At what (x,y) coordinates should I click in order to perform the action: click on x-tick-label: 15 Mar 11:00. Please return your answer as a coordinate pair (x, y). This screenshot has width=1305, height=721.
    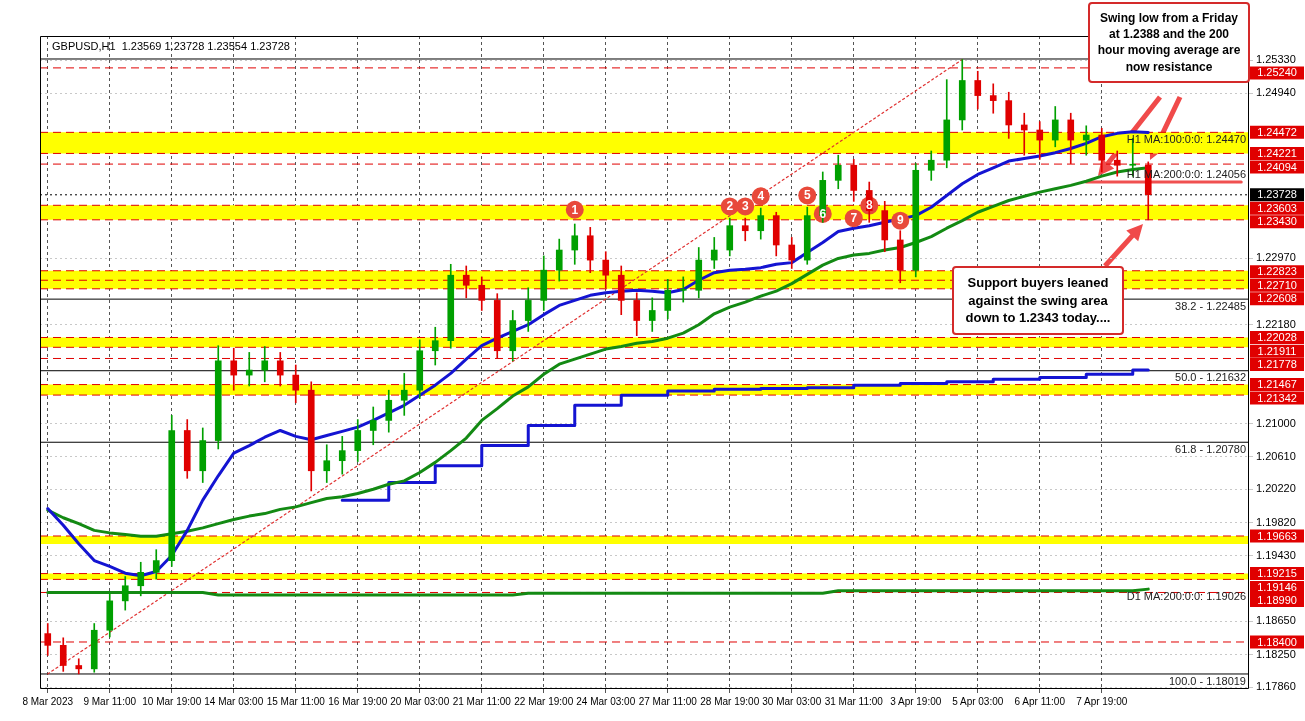
    Looking at the image, I should click on (296, 701).